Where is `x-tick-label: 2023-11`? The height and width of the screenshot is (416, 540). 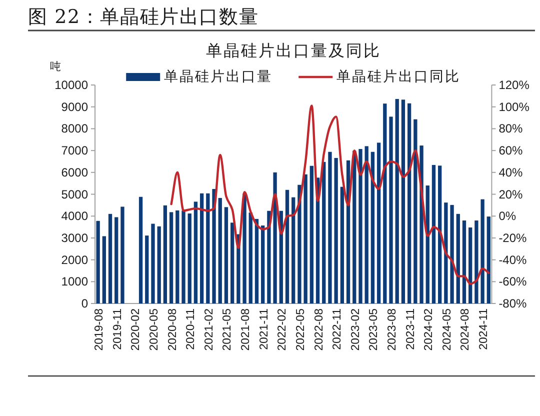 x-tick-label: 2023-11 is located at coordinates (410, 329).